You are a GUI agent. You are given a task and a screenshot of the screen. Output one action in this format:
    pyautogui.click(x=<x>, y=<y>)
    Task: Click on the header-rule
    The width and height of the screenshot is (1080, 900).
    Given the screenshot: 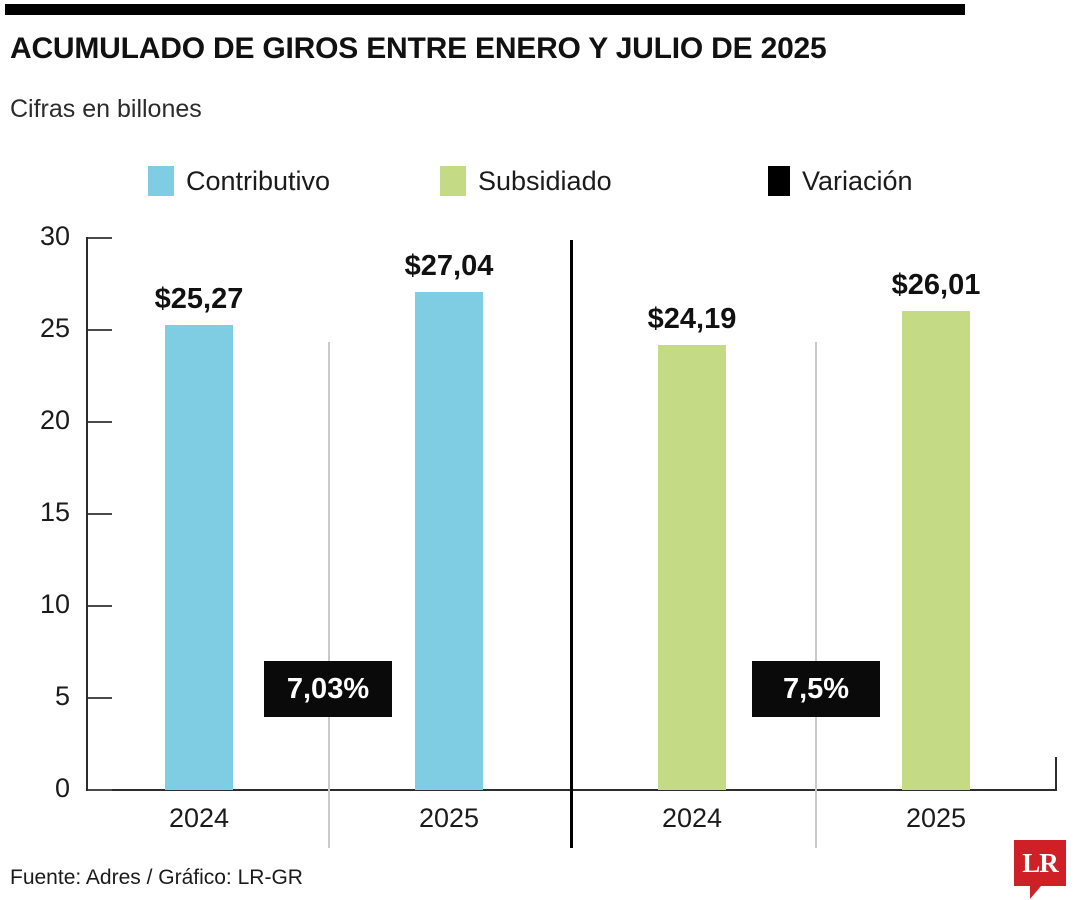 What is the action you would take?
    pyautogui.click(x=485, y=9)
    